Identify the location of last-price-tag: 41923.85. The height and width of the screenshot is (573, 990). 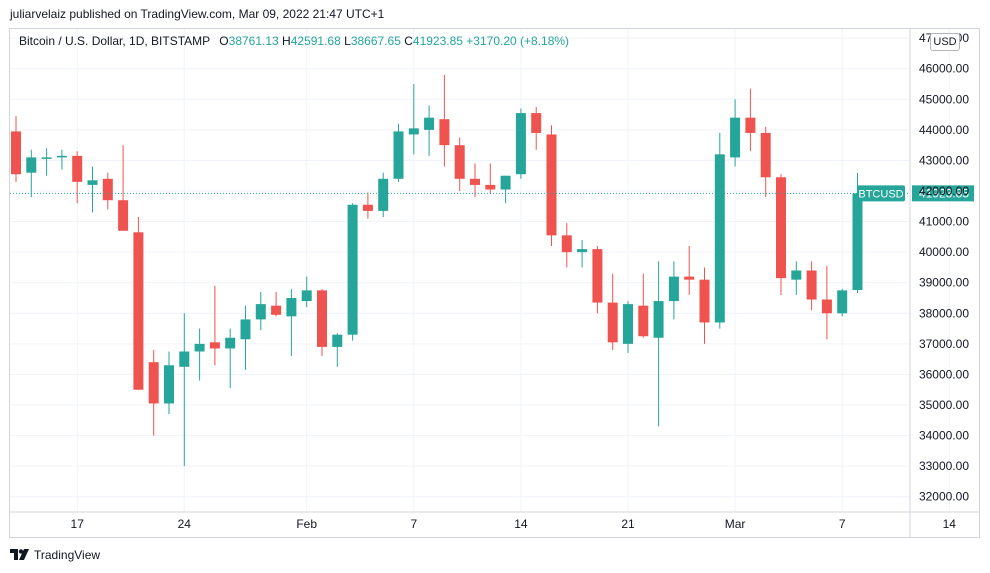
(944, 193).